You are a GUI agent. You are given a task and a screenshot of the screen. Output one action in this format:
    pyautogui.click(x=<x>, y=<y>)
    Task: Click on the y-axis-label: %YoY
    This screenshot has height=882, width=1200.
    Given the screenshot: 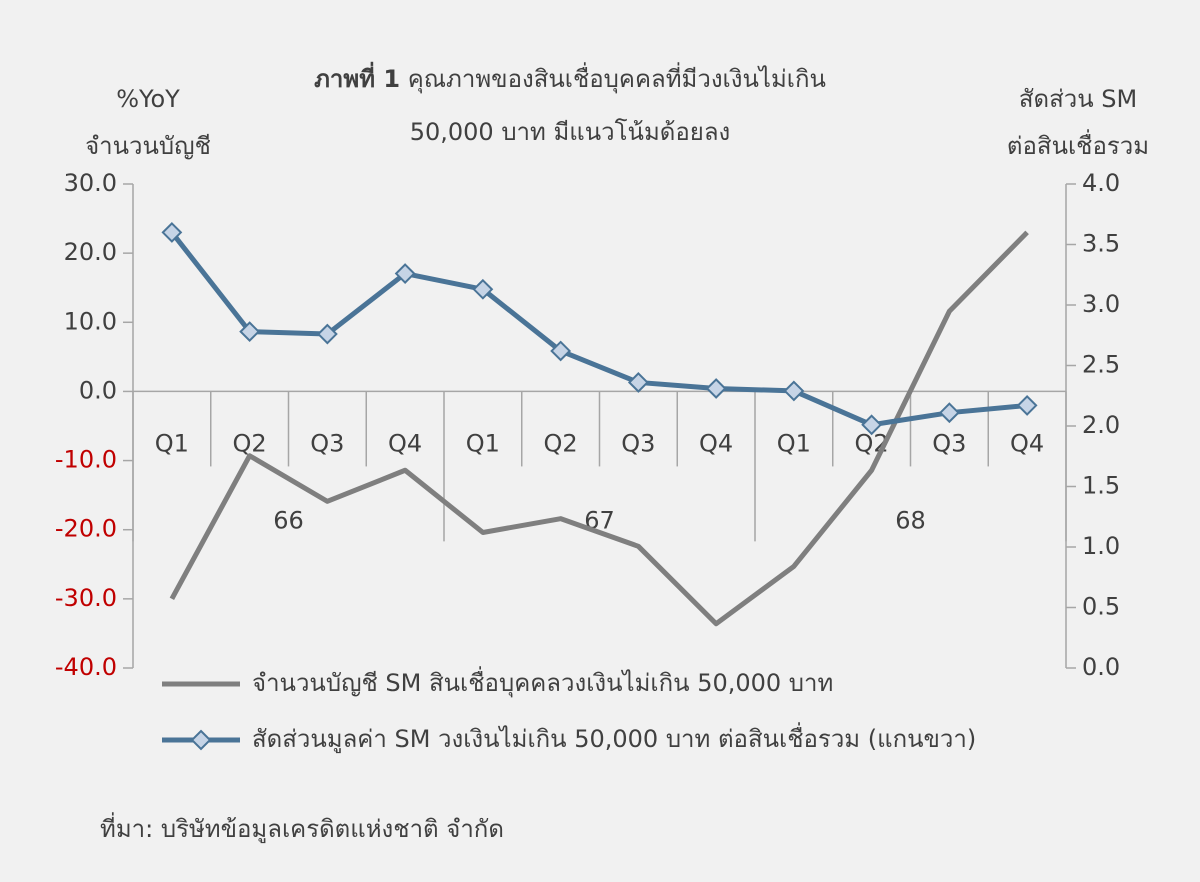 What is the action you would take?
    pyautogui.click(x=148, y=99)
    